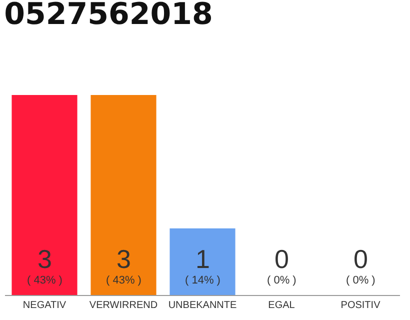  What do you see at coordinates (123, 305) in the screenshot?
I see `x-tick-label: VERWIRREND` at bounding box center [123, 305].